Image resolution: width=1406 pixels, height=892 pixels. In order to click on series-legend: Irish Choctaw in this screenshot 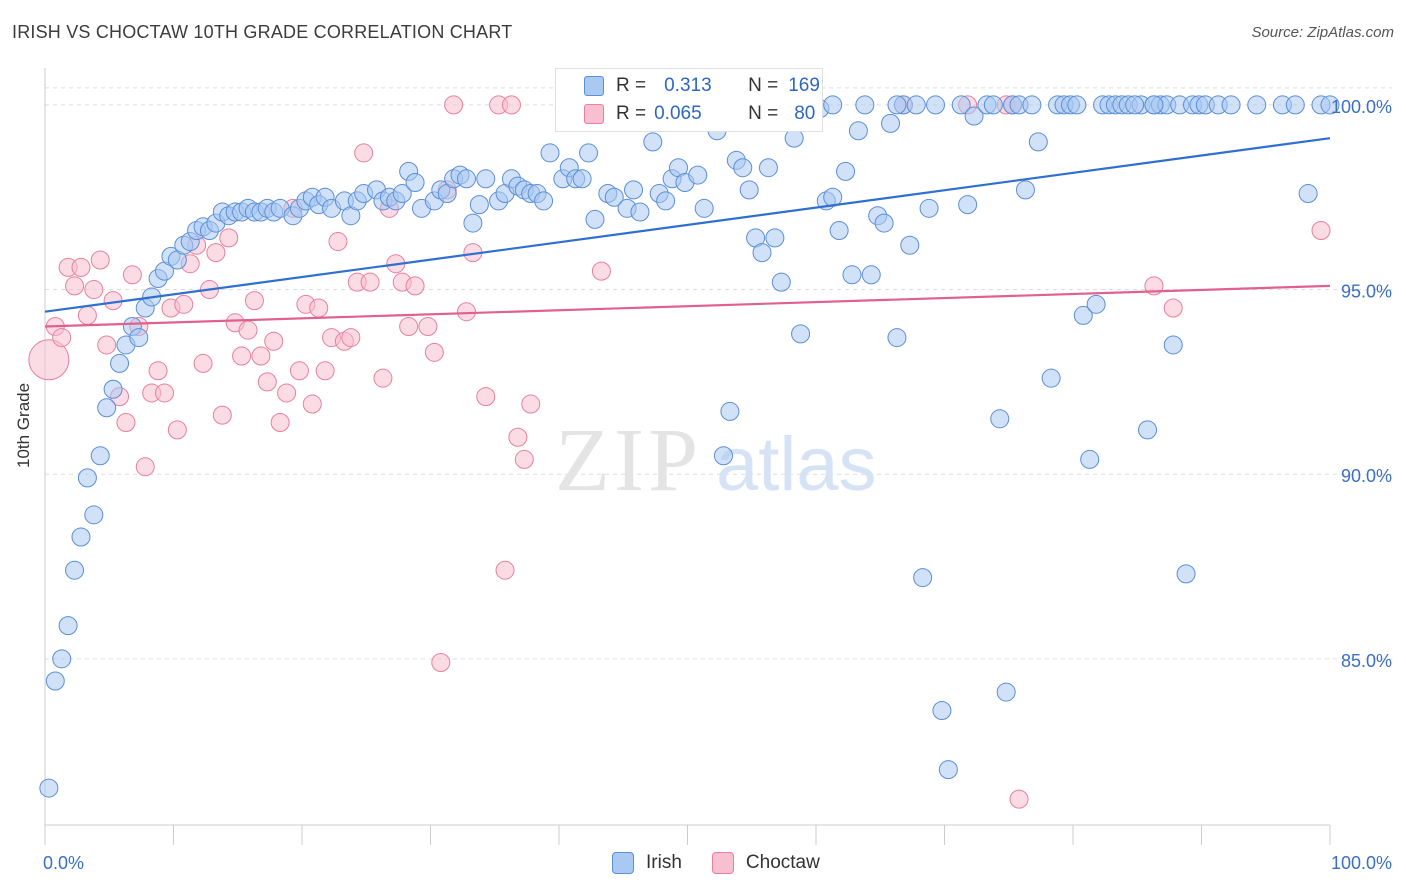, I will do `click(731, 863)`.